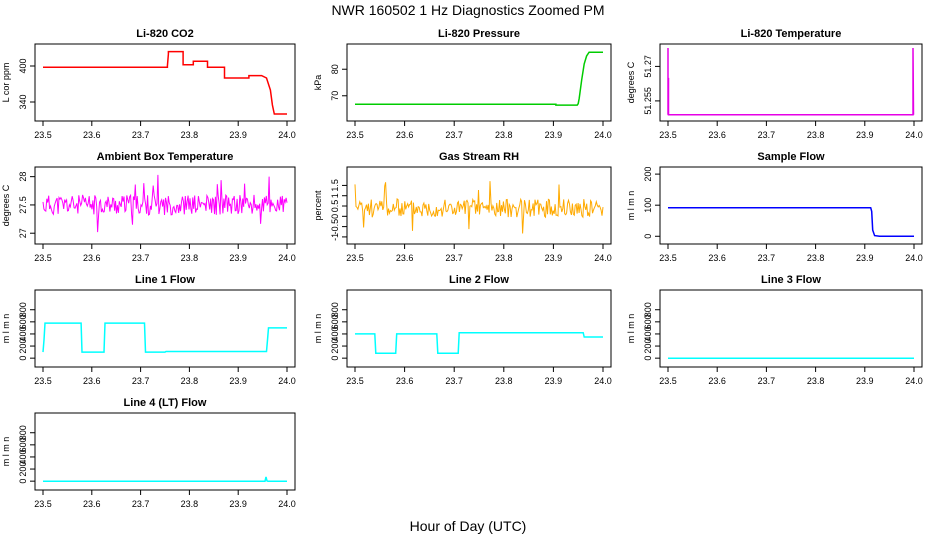 This screenshot has width=936, height=540. Describe the element at coordinates (335, 185) in the screenshot. I see `y-tick-label: 1.5` at that location.